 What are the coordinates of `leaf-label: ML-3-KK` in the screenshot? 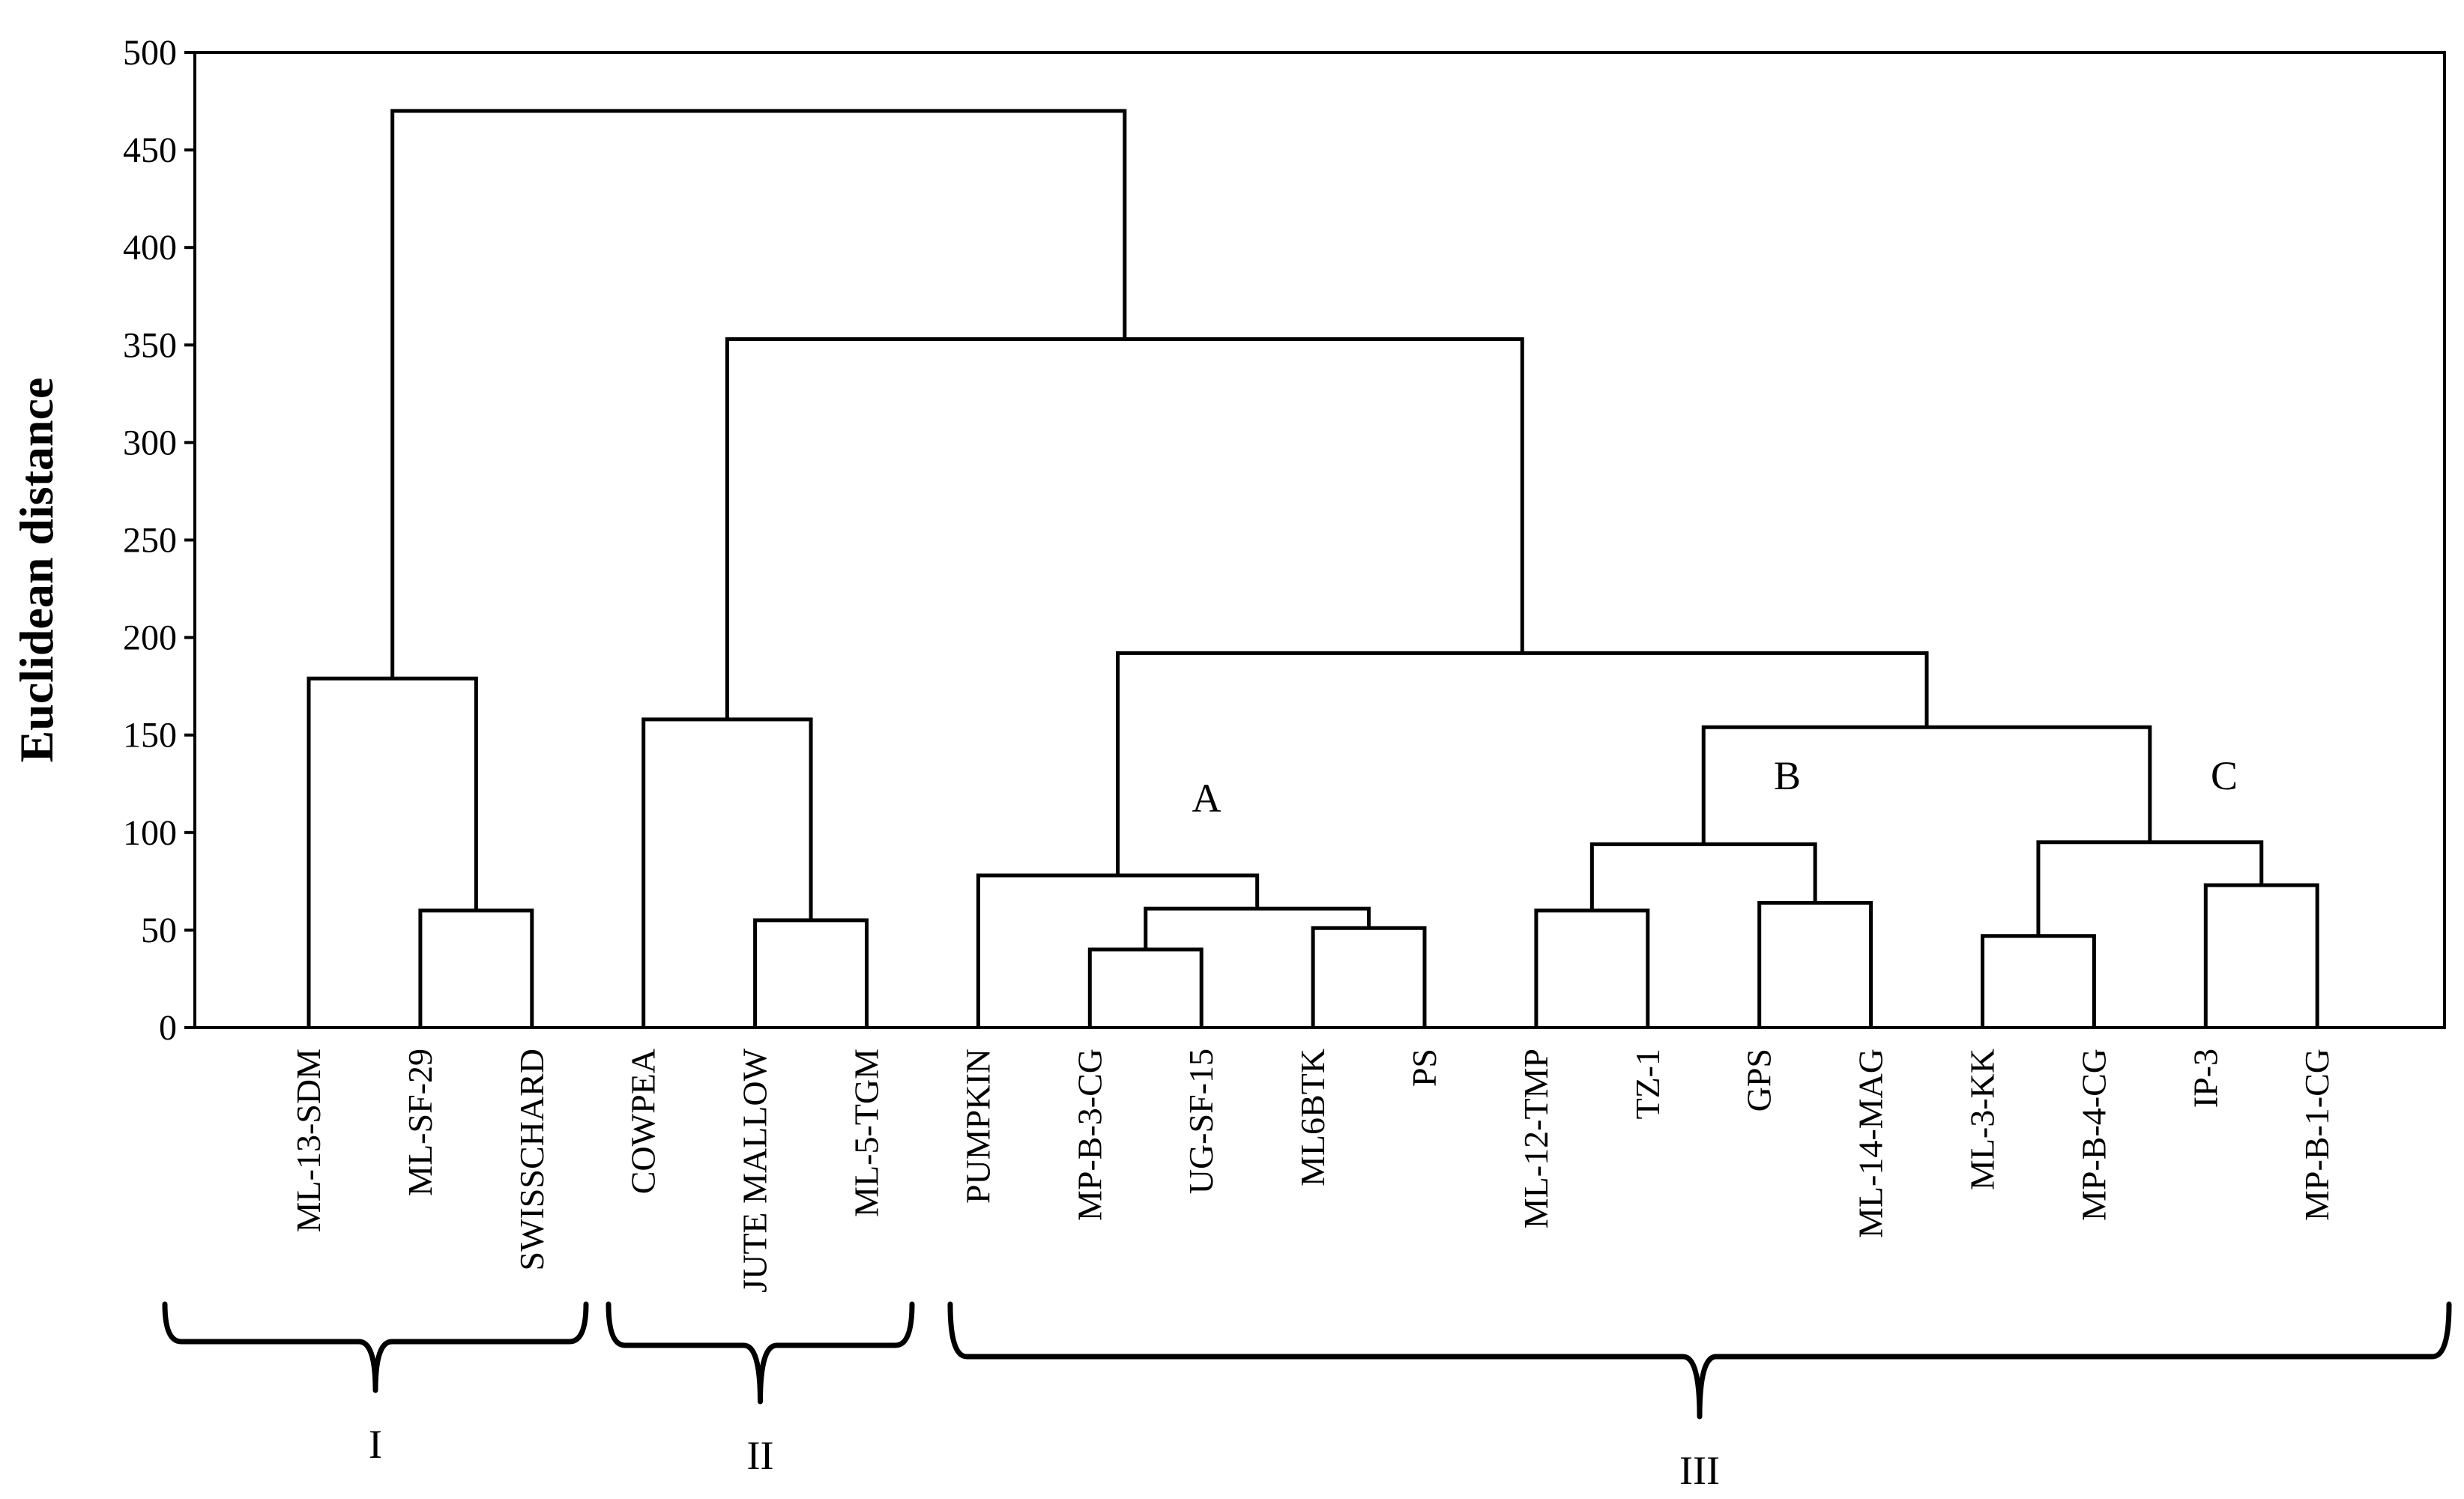 It's located at (1982, 1119).